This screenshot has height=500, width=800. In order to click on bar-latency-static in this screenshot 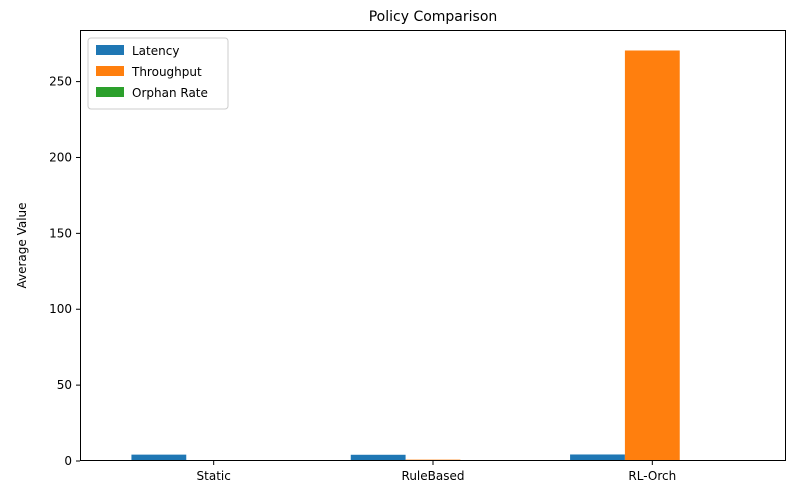, I will do `click(159, 457)`.